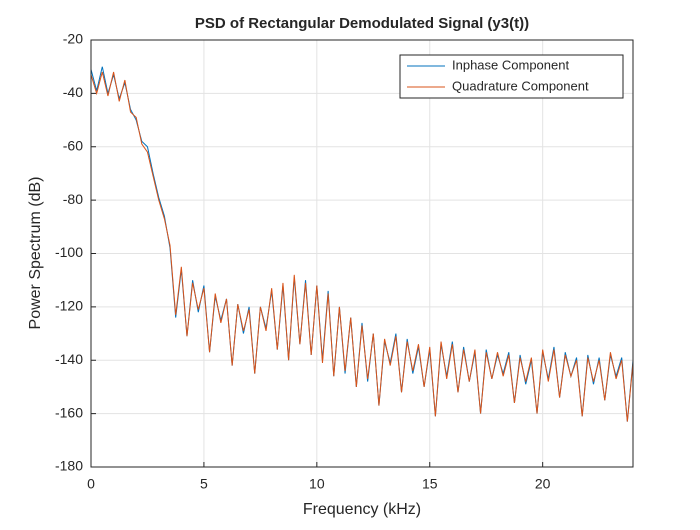 The height and width of the screenshot is (530, 700). Describe the element at coordinates (543, 484) in the screenshot. I see `x-tick-label: 20` at that location.